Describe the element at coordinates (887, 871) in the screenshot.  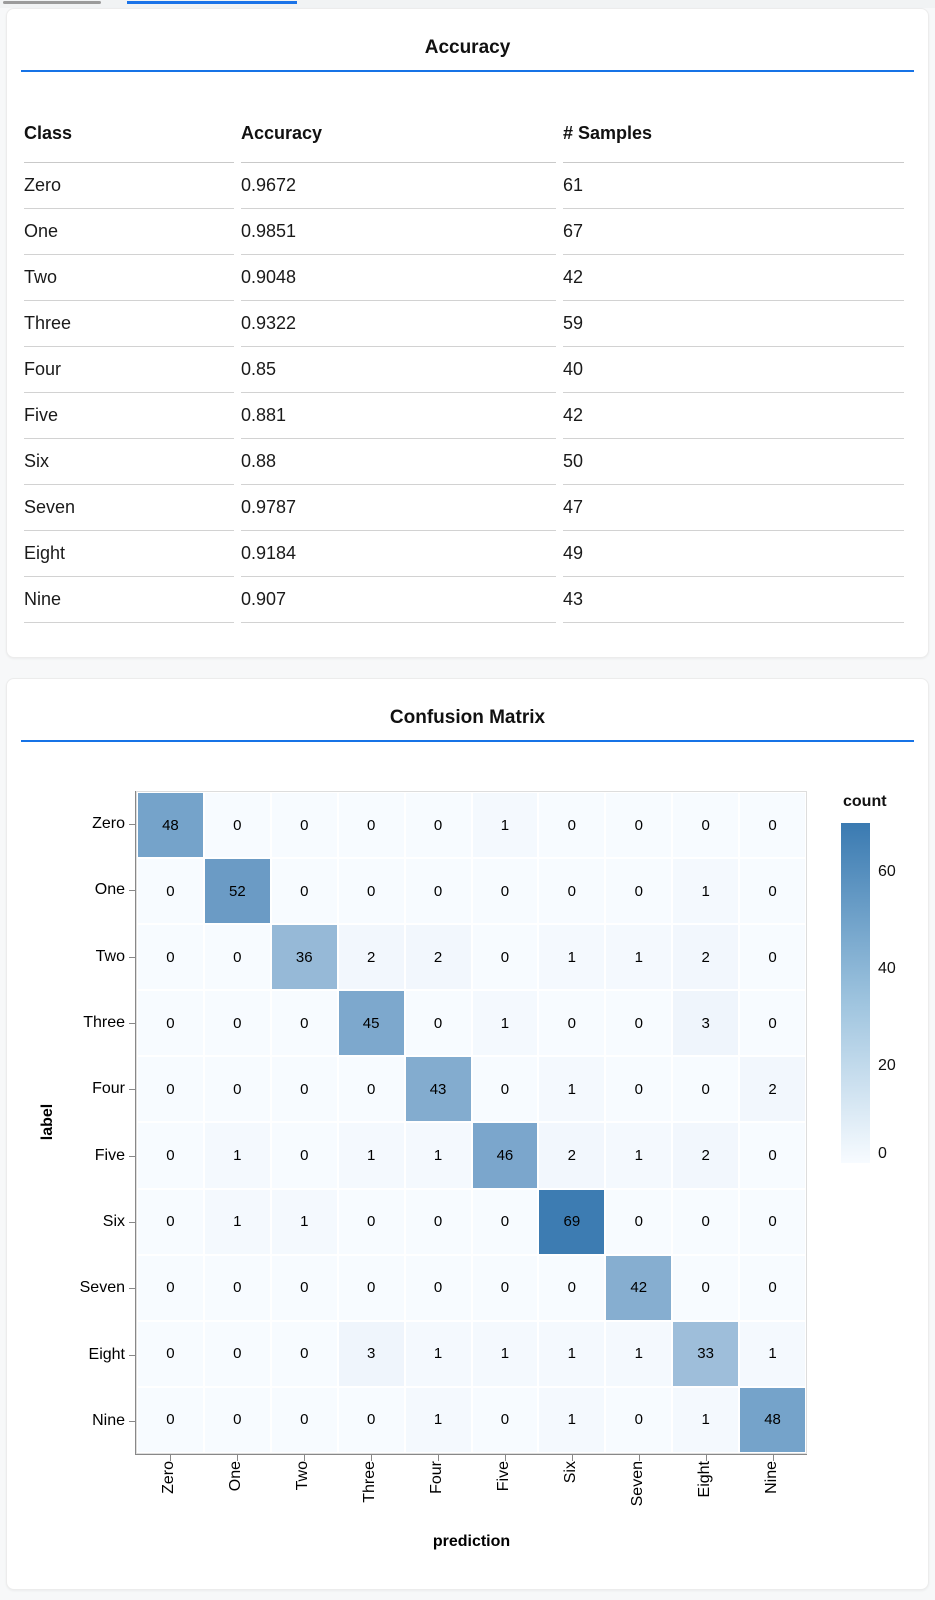
I see `legend-tick-label: 60` at that location.